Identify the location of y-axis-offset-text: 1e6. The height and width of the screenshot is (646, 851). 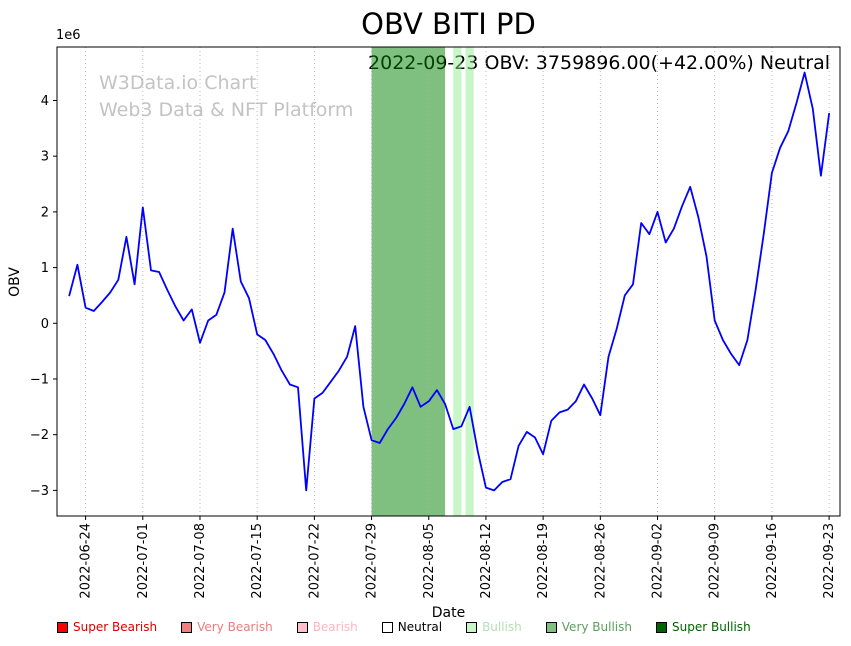
(68, 35).